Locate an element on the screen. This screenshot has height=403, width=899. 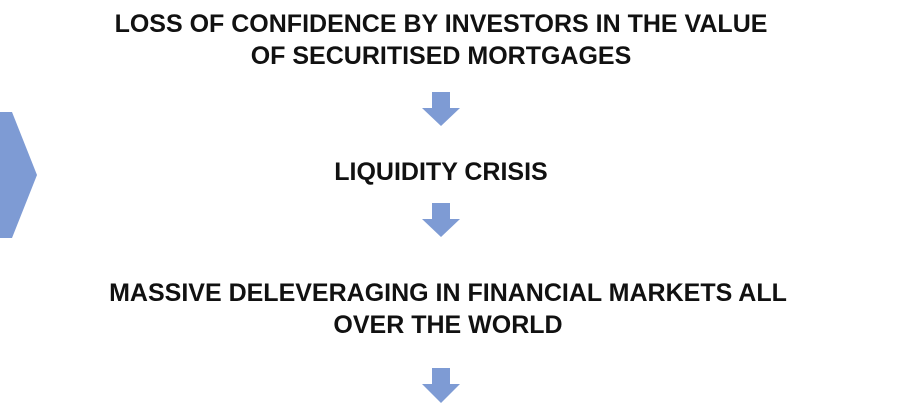
node-label: LIQUIDITY CRISIS is located at coordinates (440, 172).